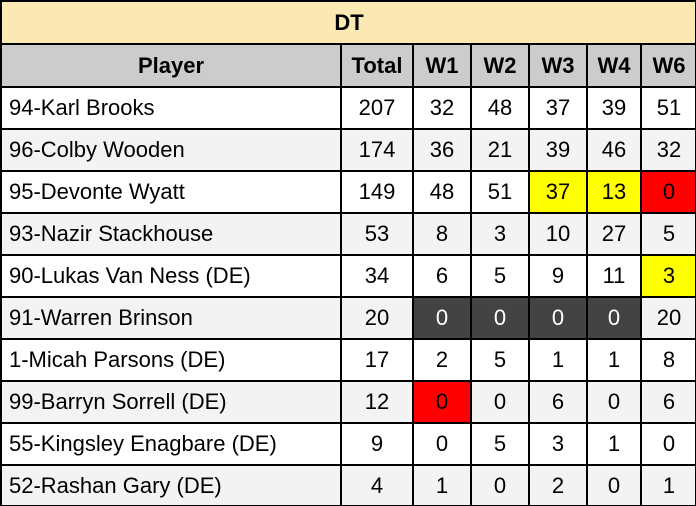 The height and width of the screenshot is (506, 696). Describe the element at coordinates (377, 150) in the screenshot. I see `stat-cell: 174` at that location.